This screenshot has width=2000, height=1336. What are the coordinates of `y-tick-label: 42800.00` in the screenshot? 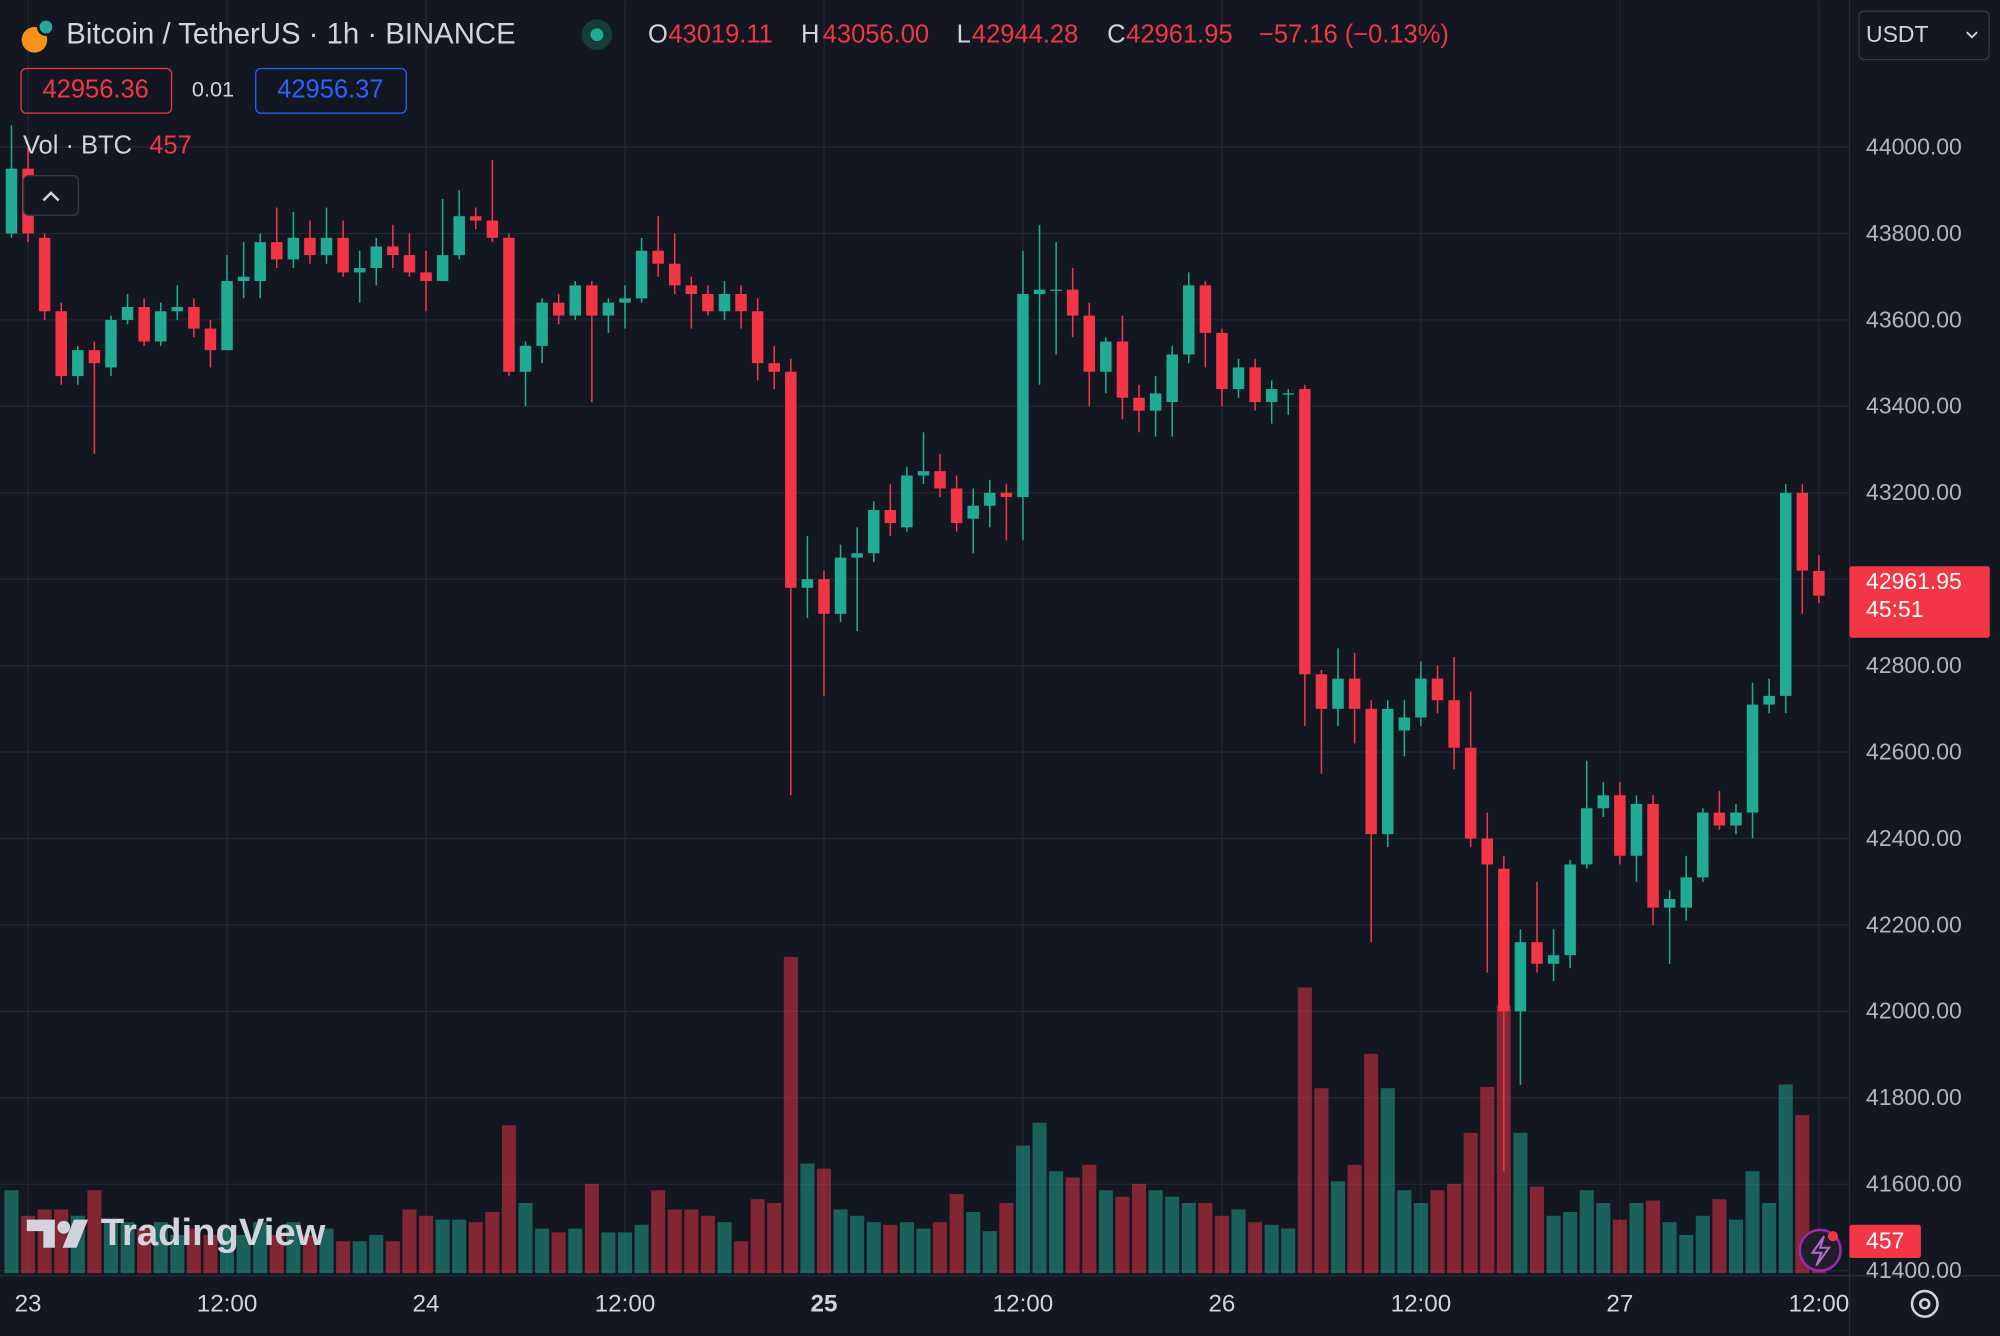 It's located at (1914, 665).